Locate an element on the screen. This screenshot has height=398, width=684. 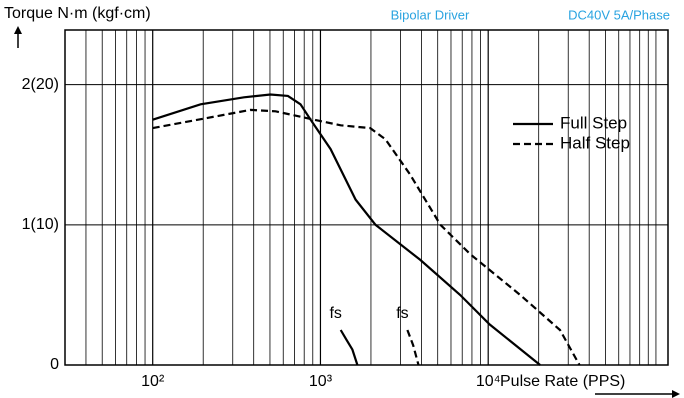
x-axis-label: Pulse Rate (PPS) is located at coordinates (562, 381).